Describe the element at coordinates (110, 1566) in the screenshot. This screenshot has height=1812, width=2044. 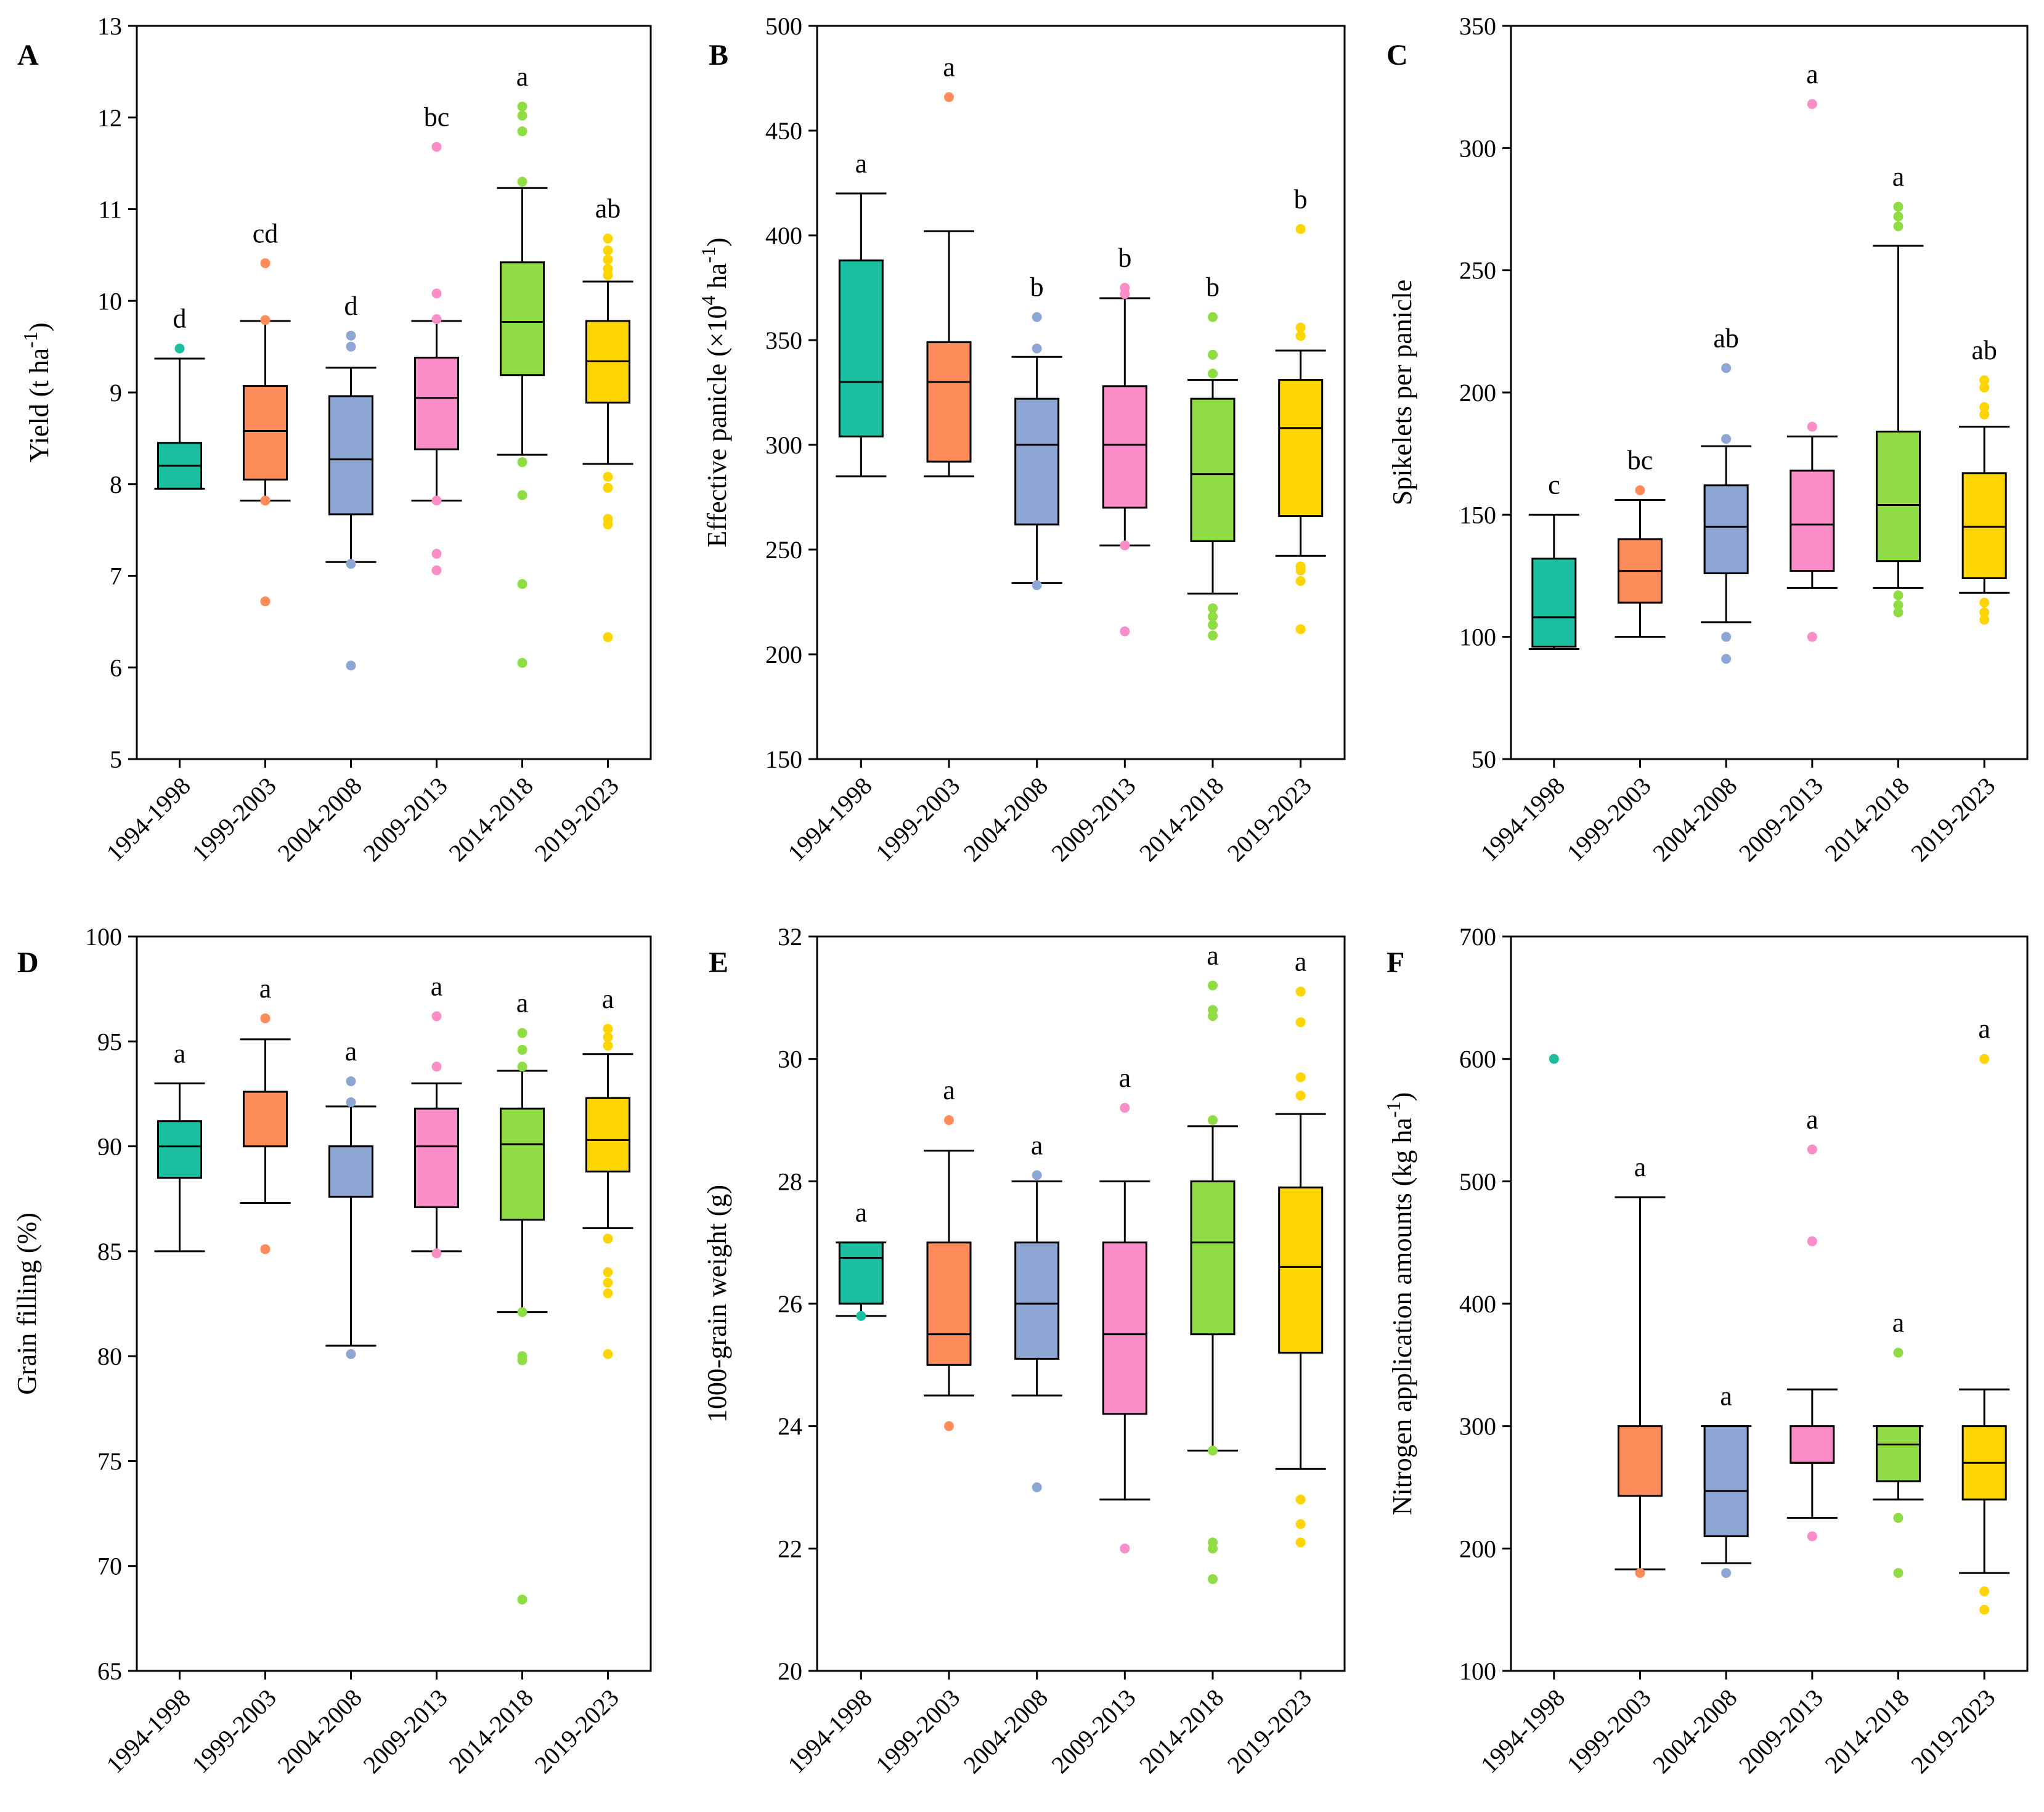
I see `y-tick-label: 70` at that location.